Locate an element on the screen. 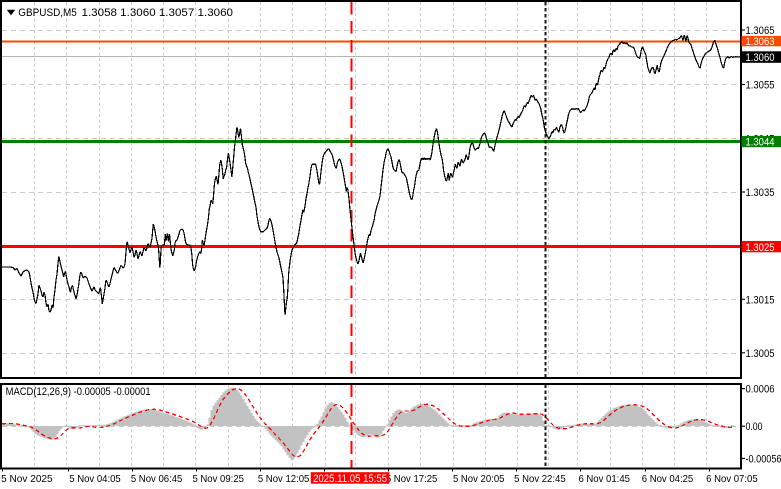  svg-text: 5 Nov 12:05 is located at coordinates (284, 479).